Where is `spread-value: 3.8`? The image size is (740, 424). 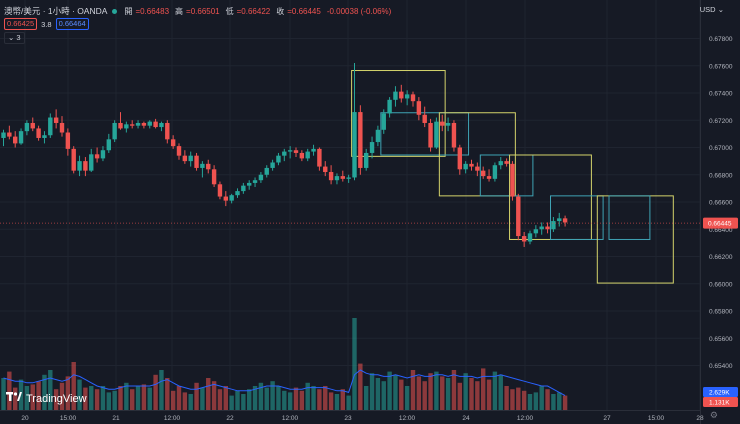 spread-value: 3.8 is located at coordinates (46, 24).